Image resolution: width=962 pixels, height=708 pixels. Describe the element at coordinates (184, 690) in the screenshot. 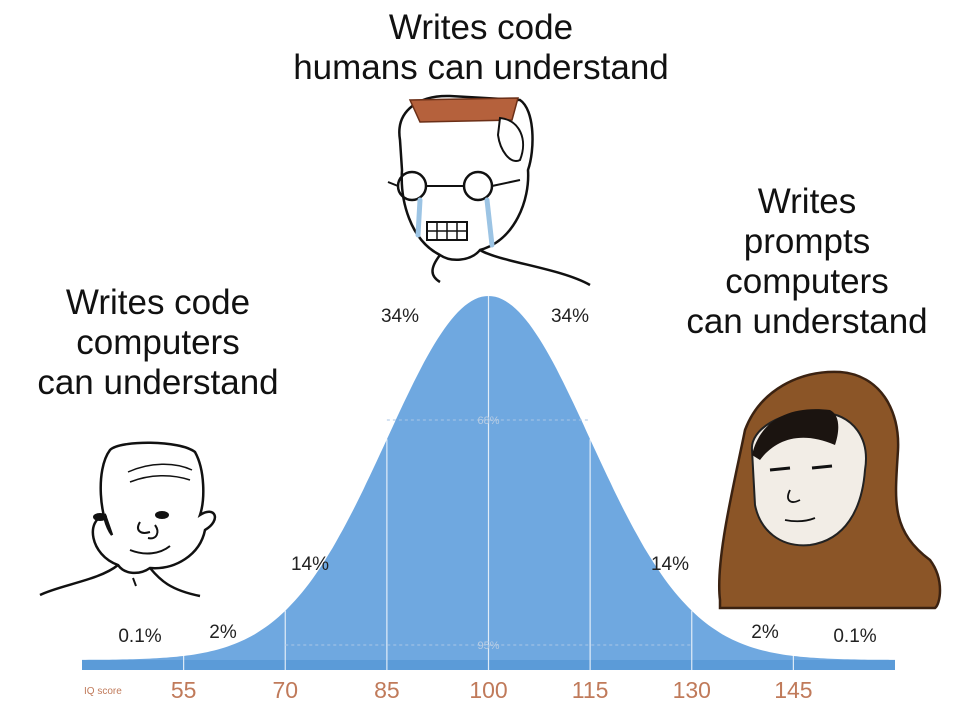

I see `x-tick-label: 55` at that location.